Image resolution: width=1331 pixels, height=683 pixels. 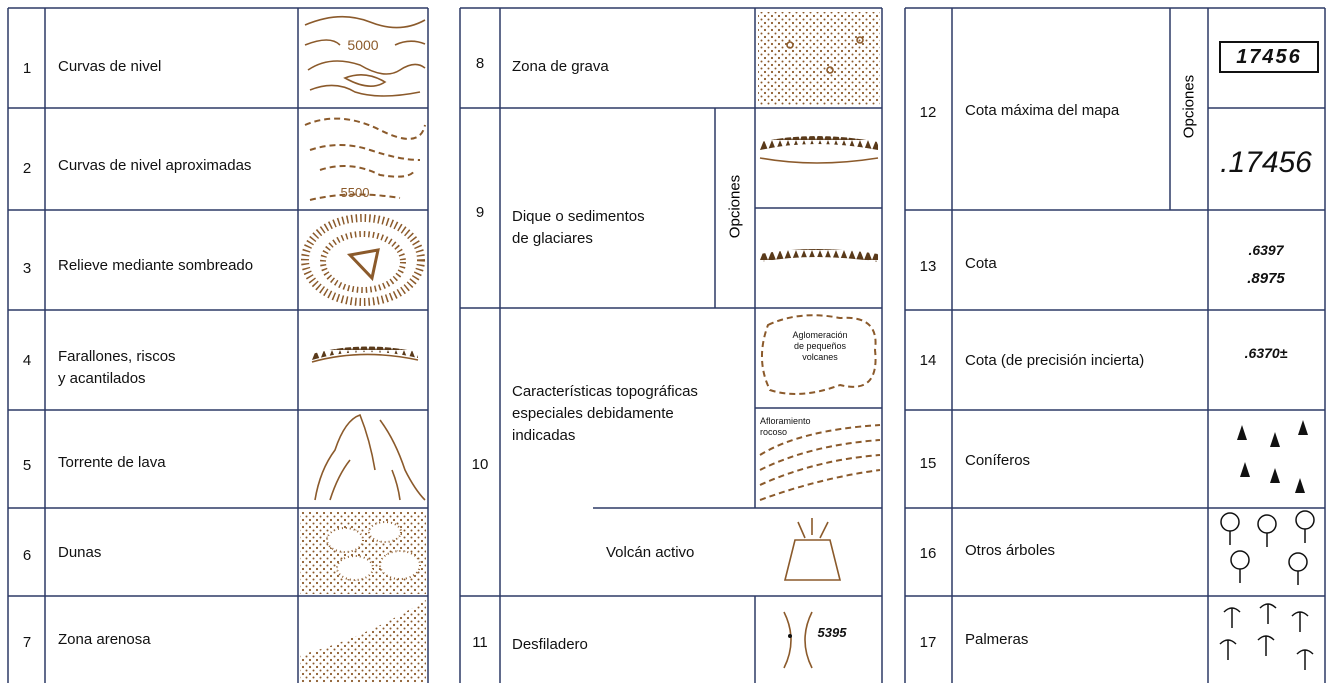 What do you see at coordinates (928, 112) in the screenshot?
I see `row-number: 12` at bounding box center [928, 112].